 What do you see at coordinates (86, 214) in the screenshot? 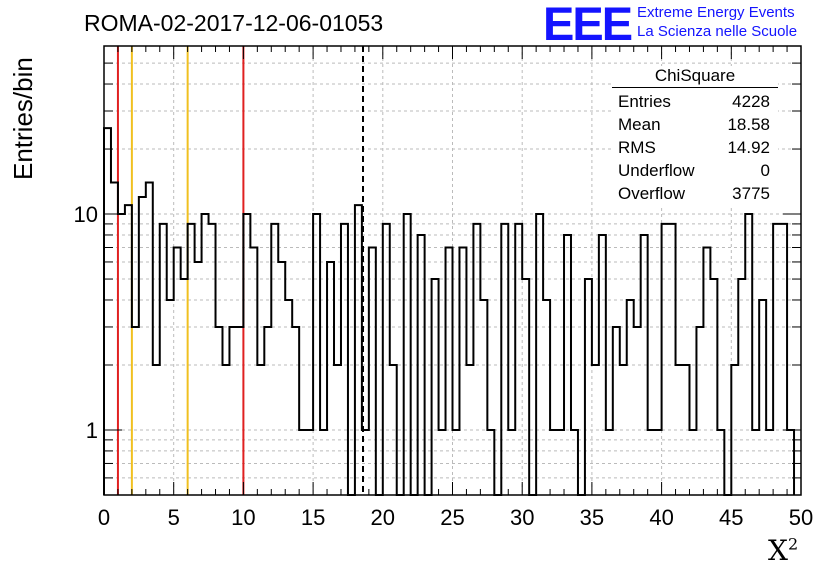
I see `y-tick-label: 10` at bounding box center [86, 214].